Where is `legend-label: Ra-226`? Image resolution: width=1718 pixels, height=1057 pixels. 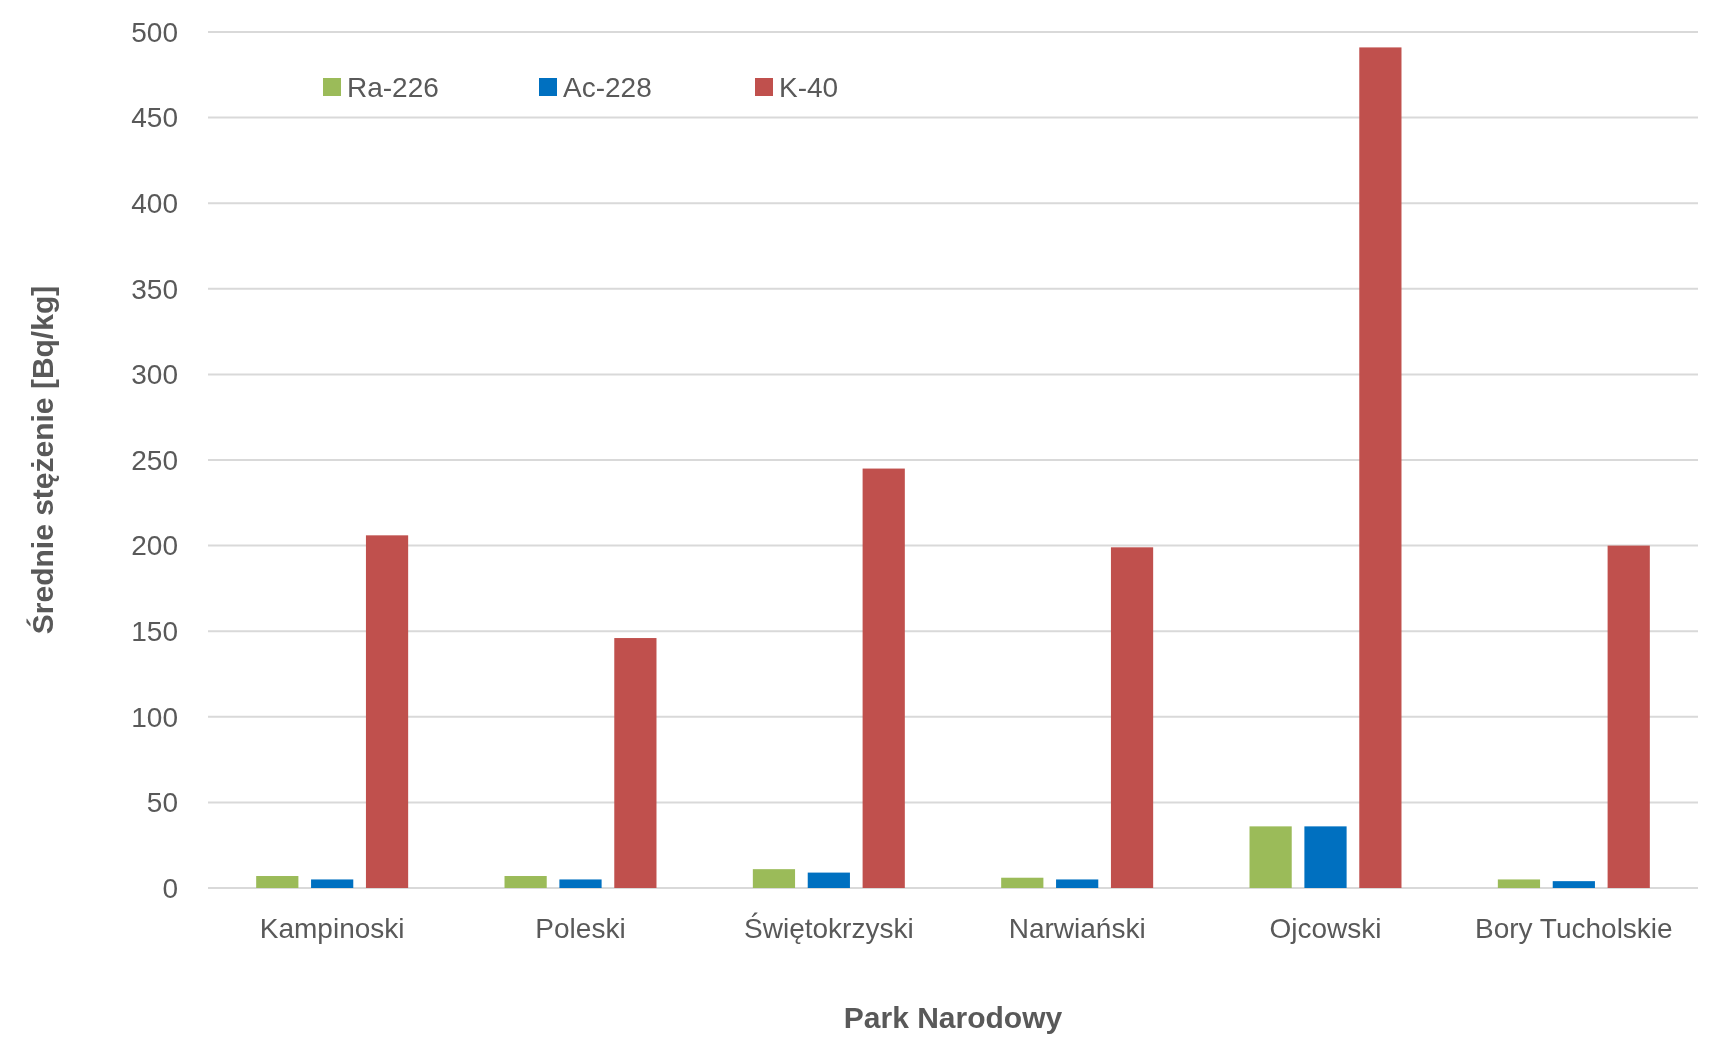 legend-label: Ra-226 is located at coordinates (393, 87).